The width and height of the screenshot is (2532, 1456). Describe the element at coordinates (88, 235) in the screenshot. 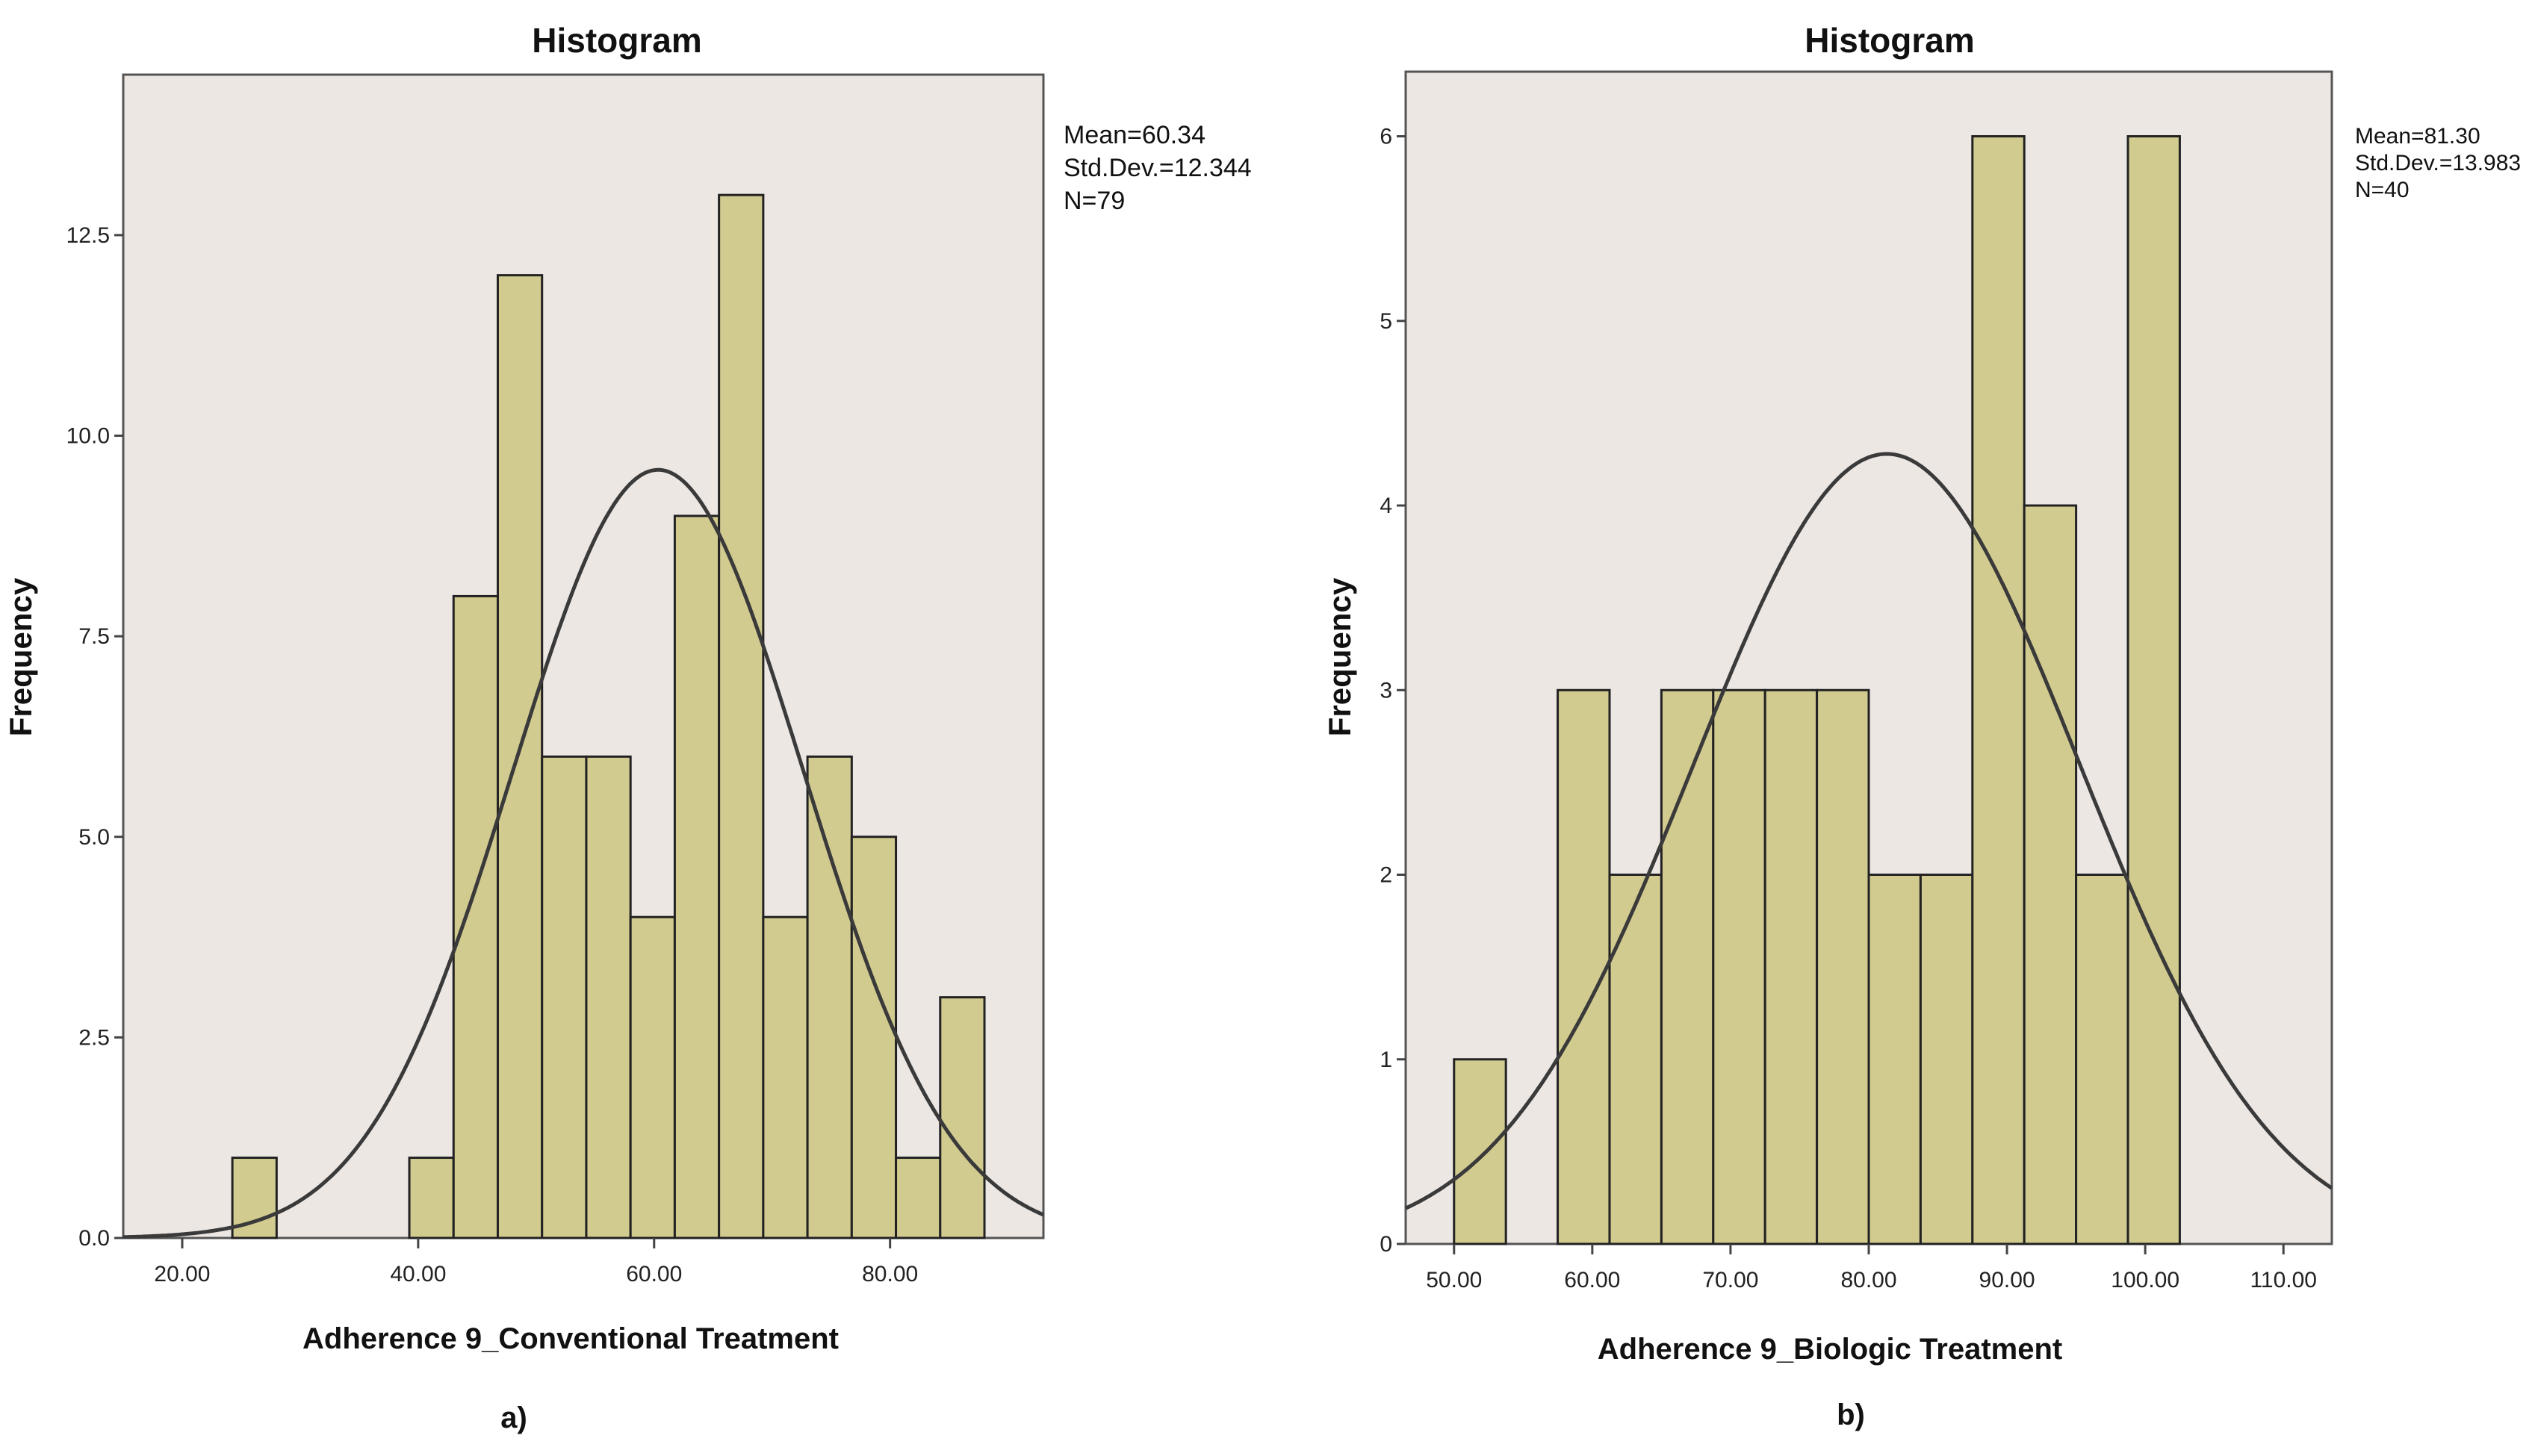

I see `chart-a-ytick-label: 12.5` at that location.